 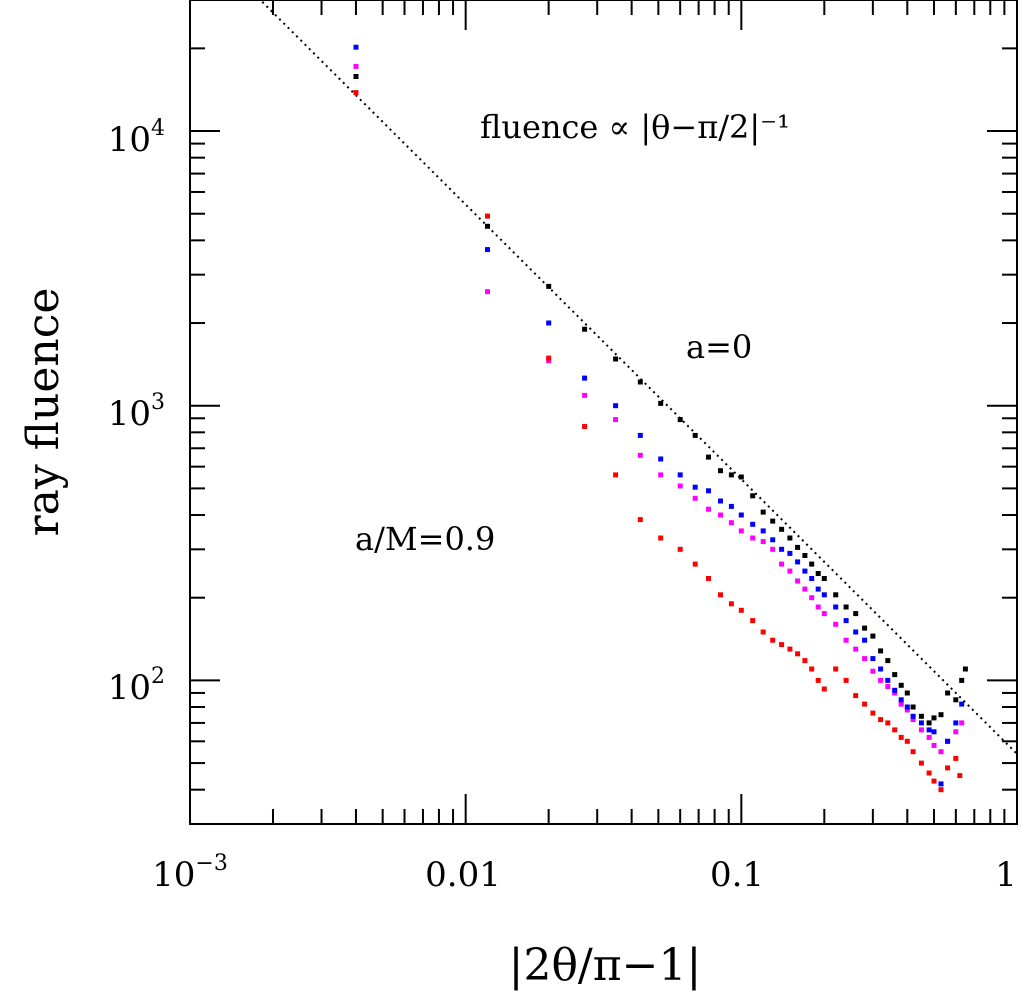 What do you see at coordinates (463, 875) in the screenshot?
I see `x-tick-label-0.01: 0.01` at bounding box center [463, 875].